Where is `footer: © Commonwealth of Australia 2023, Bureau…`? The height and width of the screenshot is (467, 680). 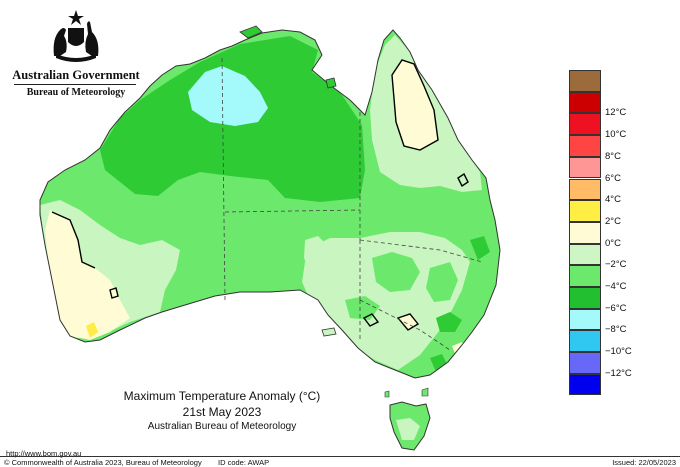
footer: © Commonwealth of Australia 2023, Bureau… is located at coordinates (340, 462).